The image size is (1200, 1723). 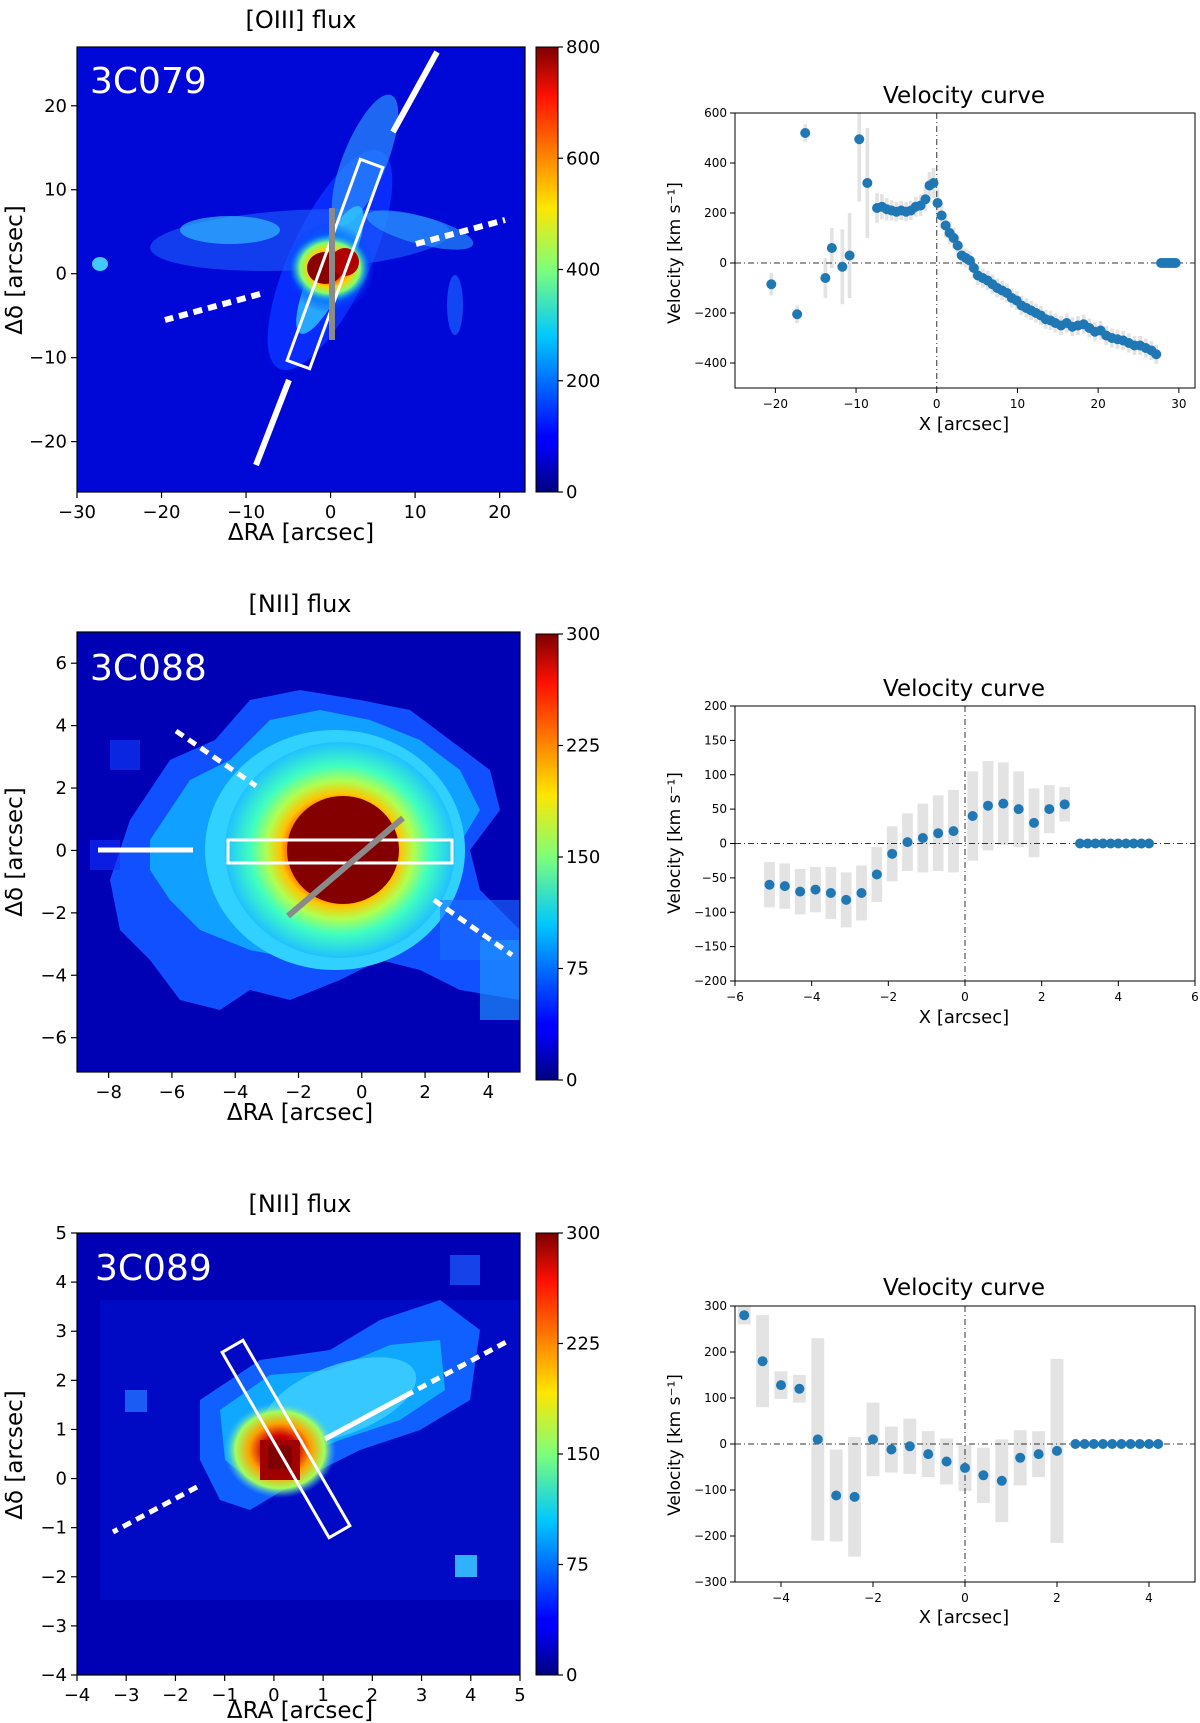 I want to click on velocity-curve-3c079-title: Velocity curve, so click(x=964, y=96).